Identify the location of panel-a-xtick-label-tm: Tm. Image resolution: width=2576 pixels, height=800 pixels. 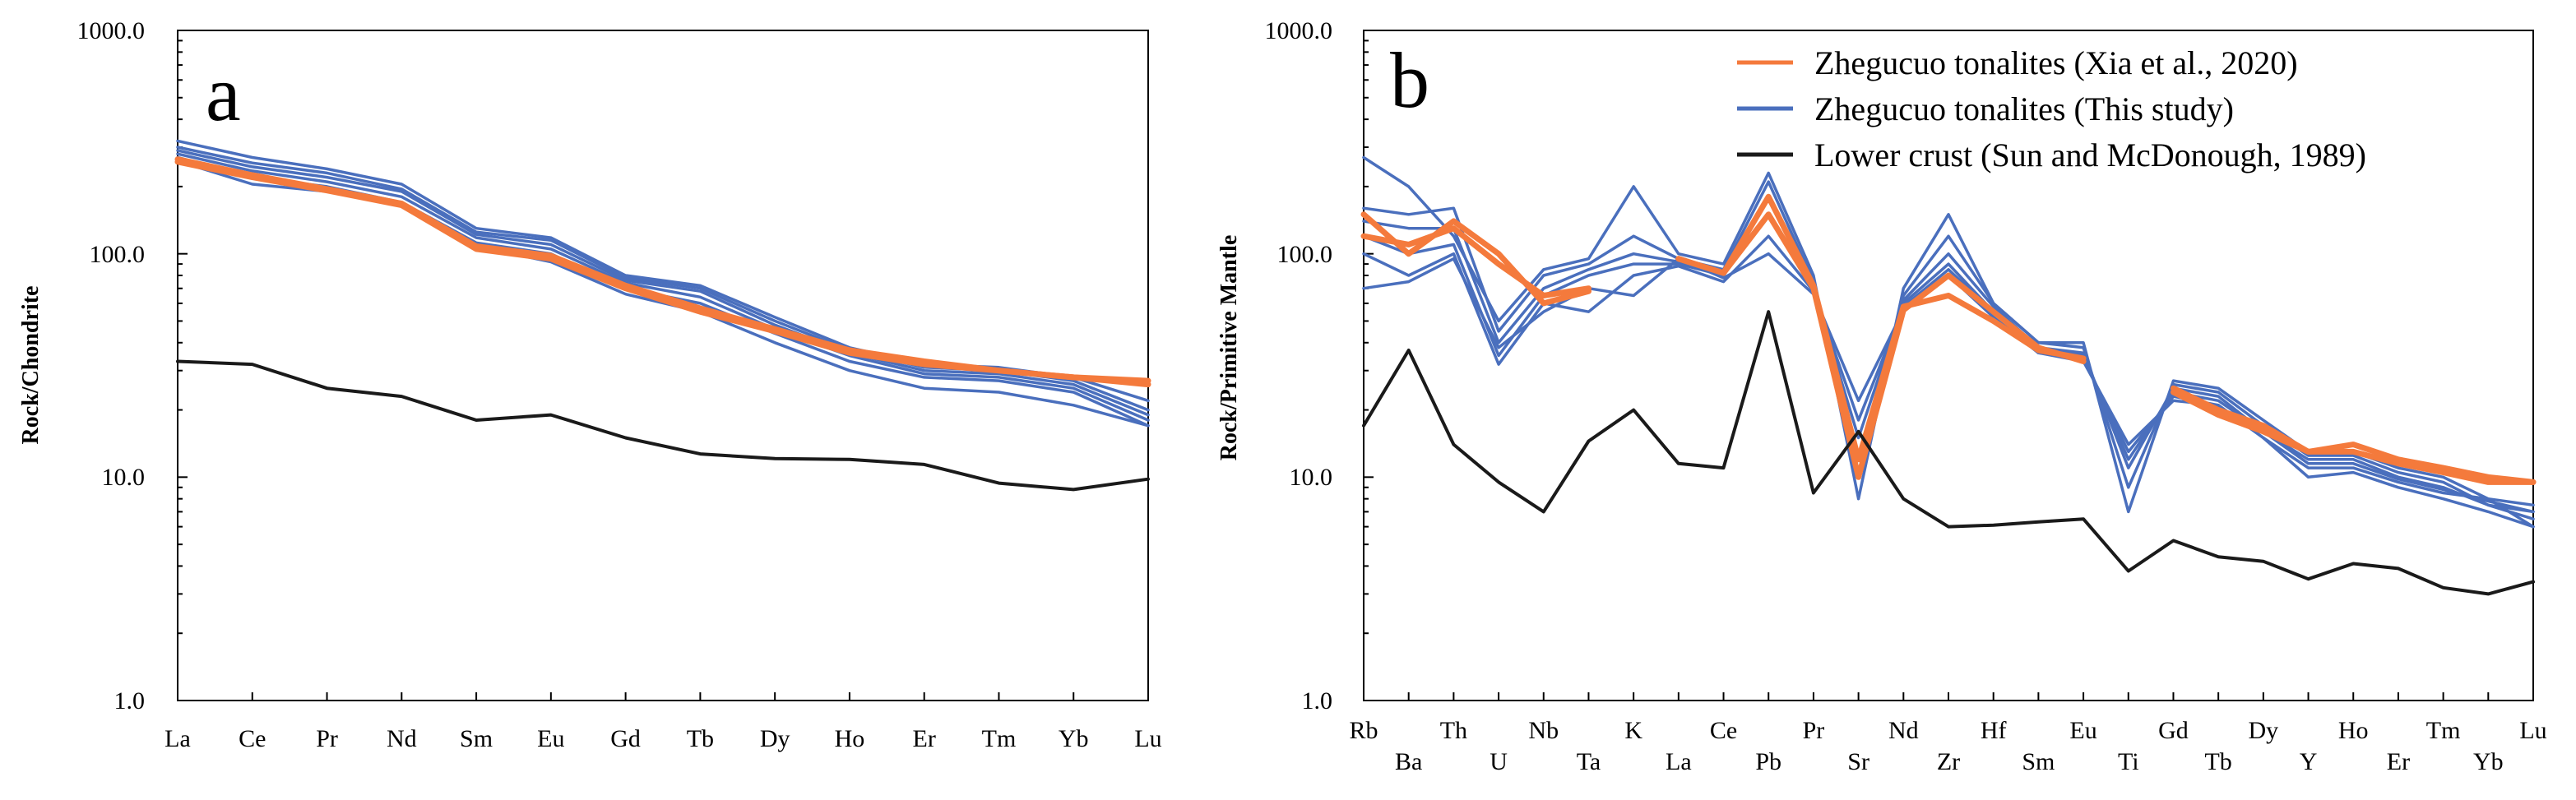
(1000, 739).